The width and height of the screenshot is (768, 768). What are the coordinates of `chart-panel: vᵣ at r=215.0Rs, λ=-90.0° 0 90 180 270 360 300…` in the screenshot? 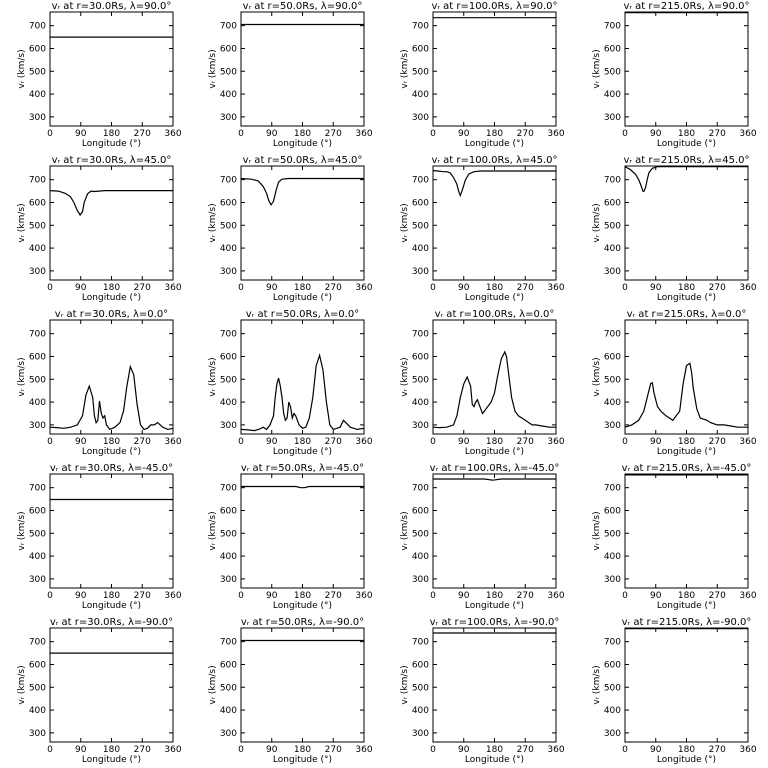 It's located at (674, 691).